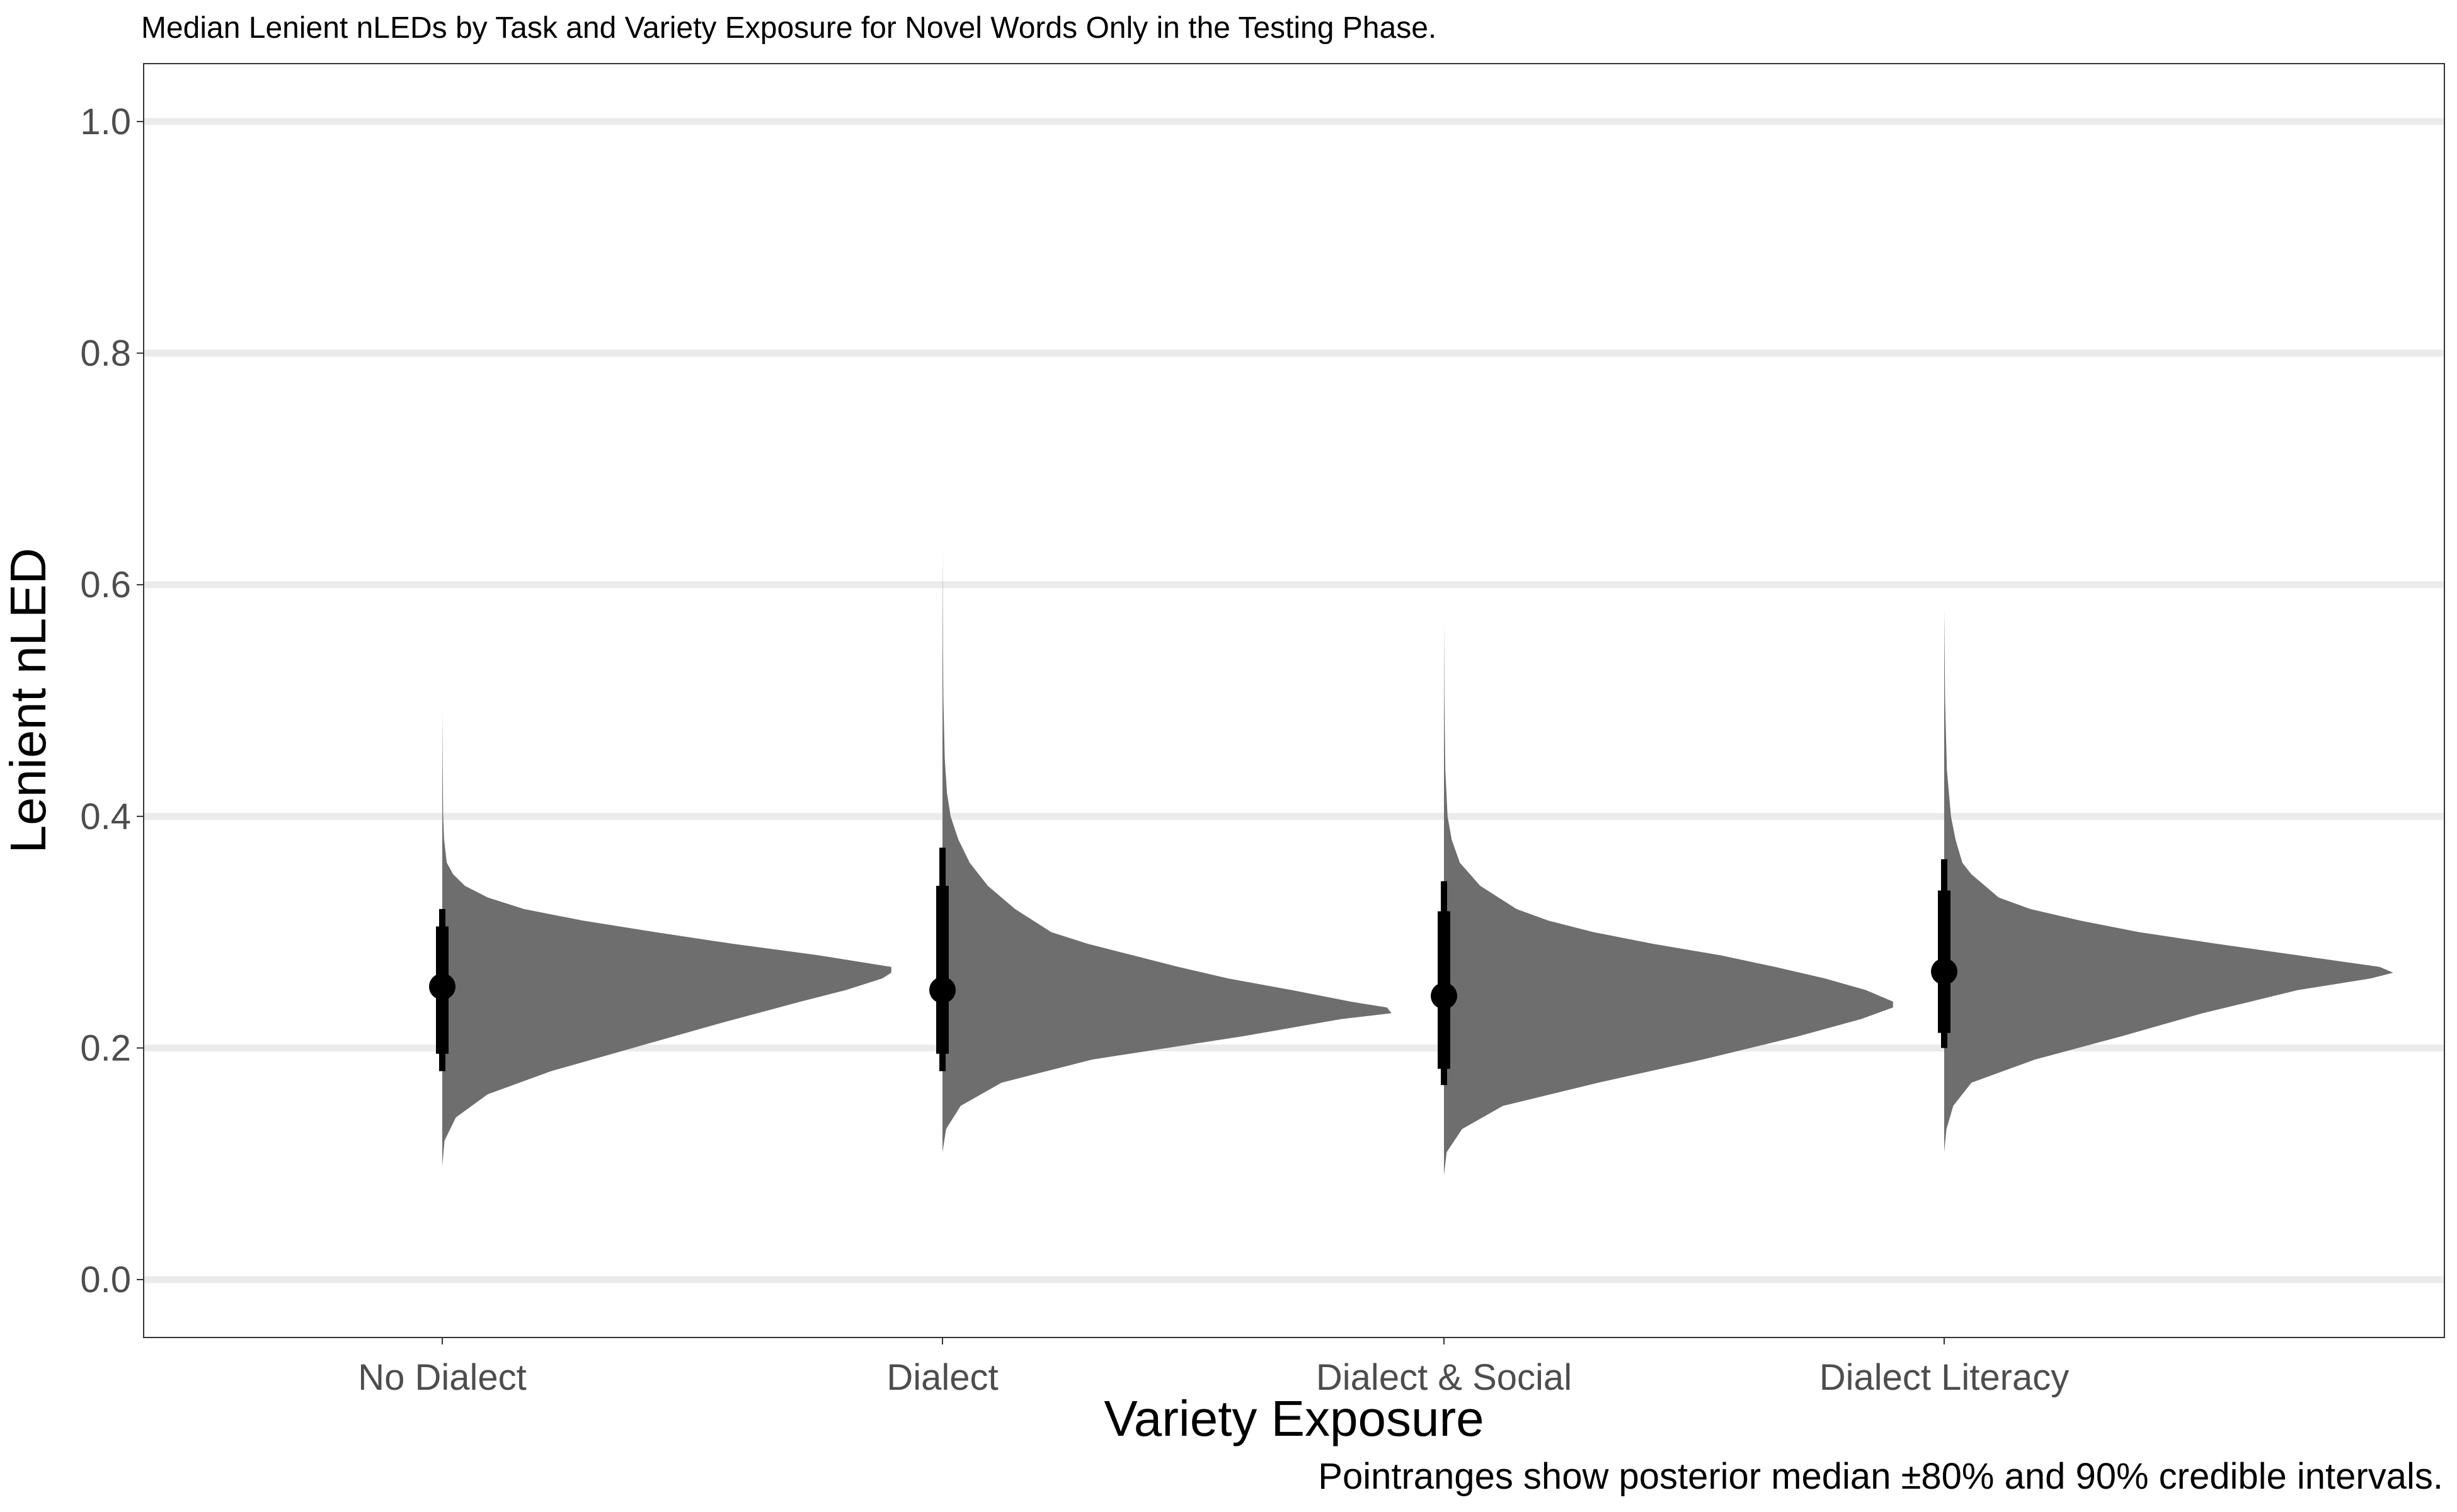 Image resolution: width=2457 pixels, height=1512 pixels. What do you see at coordinates (112, 700) in the screenshot?
I see `y-axis-ticks: 0.0 0.2 0.4 0.6 0.8 1.0` at bounding box center [112, 700].